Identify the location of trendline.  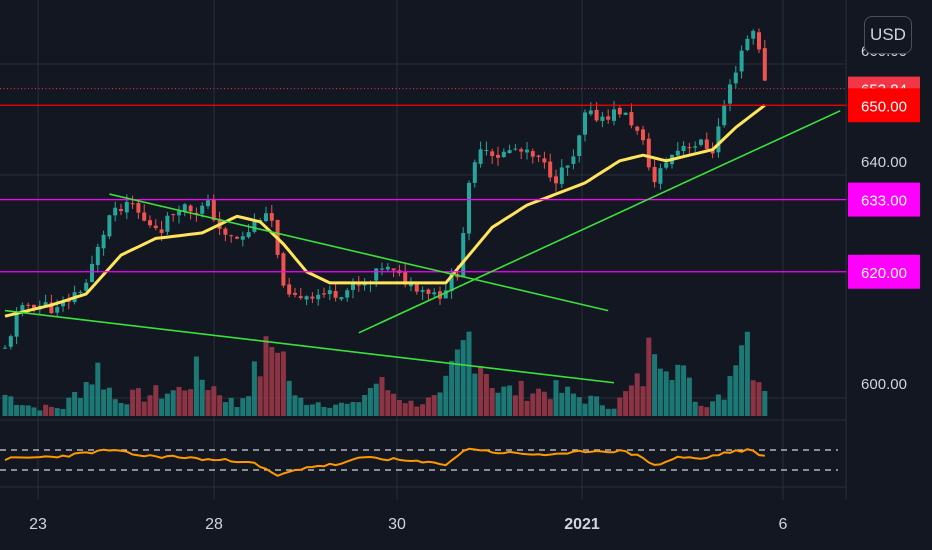
(309, 346).